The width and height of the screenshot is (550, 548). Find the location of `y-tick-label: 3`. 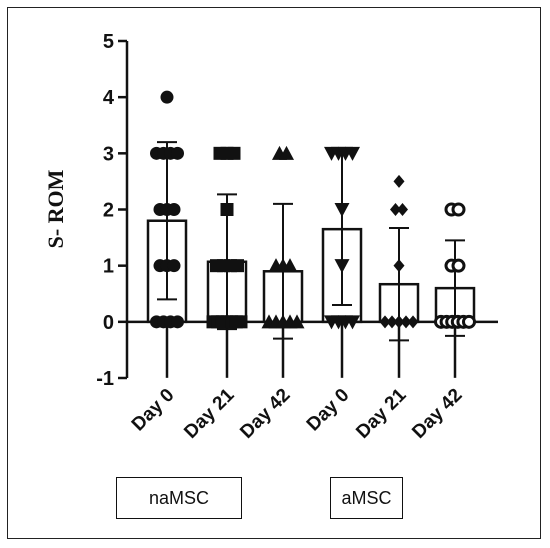

y-tick-label: 3 is located at coordinates (108, 154).